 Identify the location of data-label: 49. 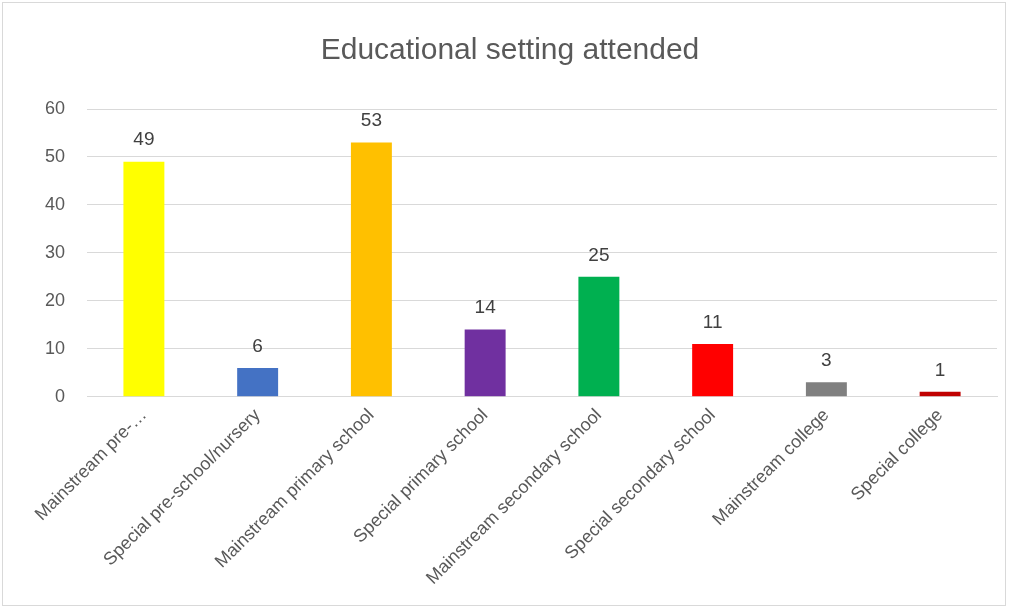
(144, 139).